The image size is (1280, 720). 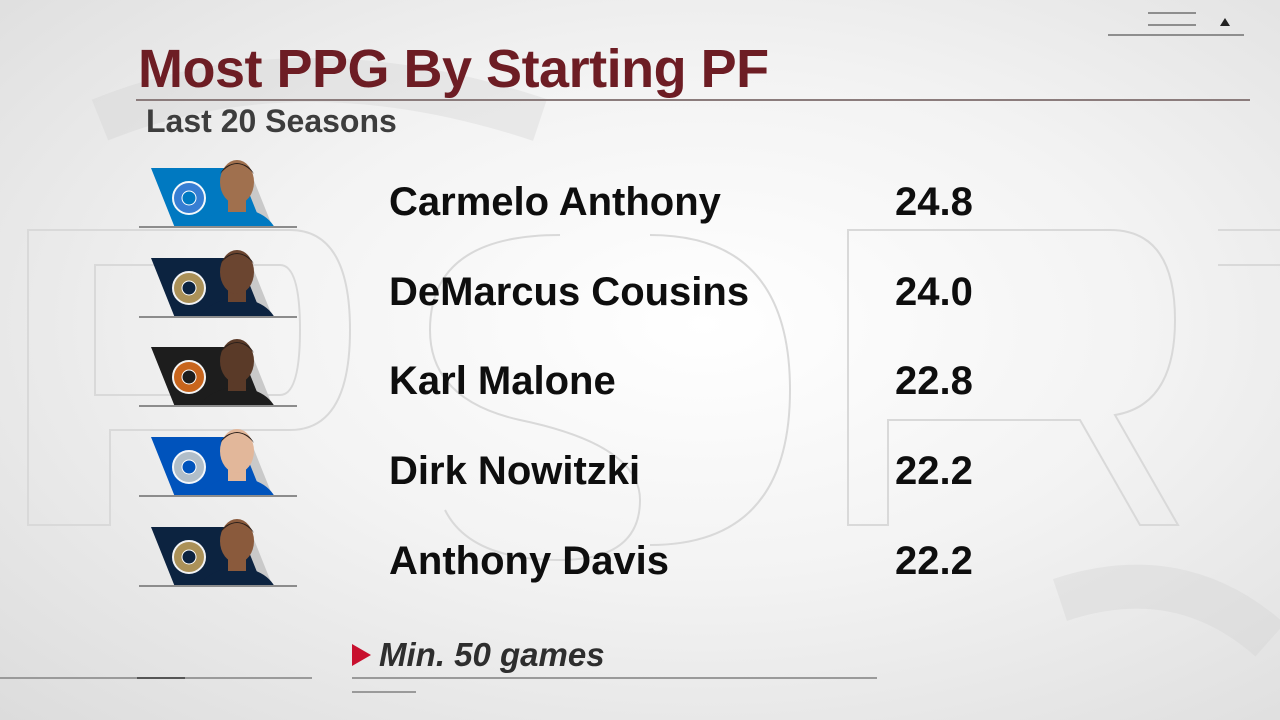 What do you see at coordinates (640, 376) in the screenshot?
I see `player-row: Karl Malone 22.8` at bounding box center [640, 376].